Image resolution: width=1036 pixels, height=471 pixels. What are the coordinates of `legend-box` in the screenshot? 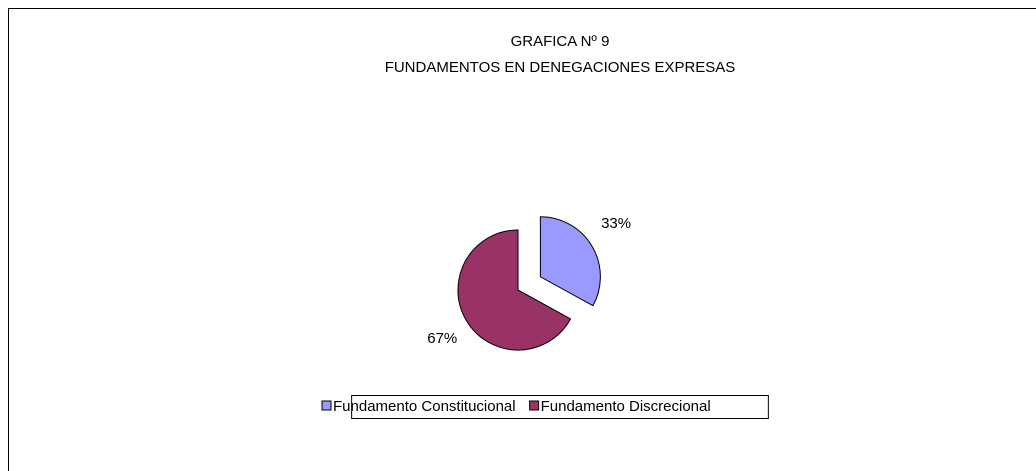 It's located at (560, 407).